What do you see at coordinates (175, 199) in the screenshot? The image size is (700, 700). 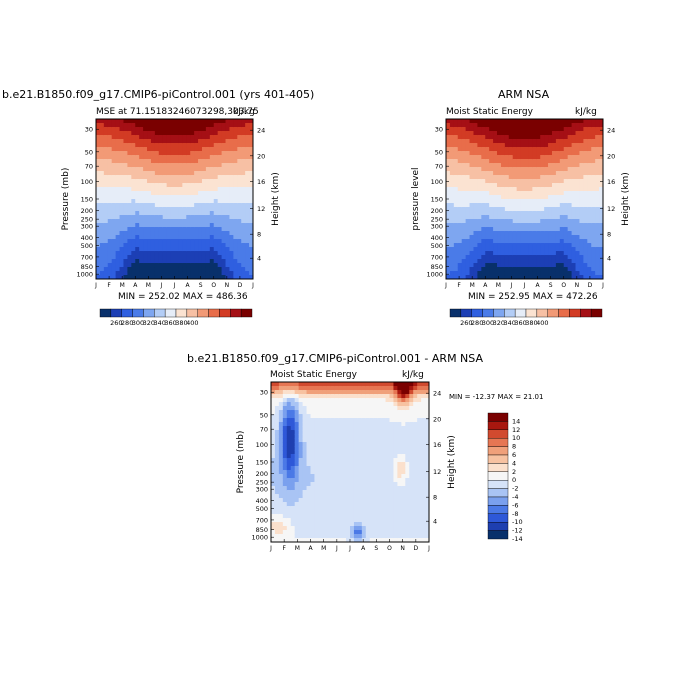 I see `panel1-field` at bounding box center [175, 199].